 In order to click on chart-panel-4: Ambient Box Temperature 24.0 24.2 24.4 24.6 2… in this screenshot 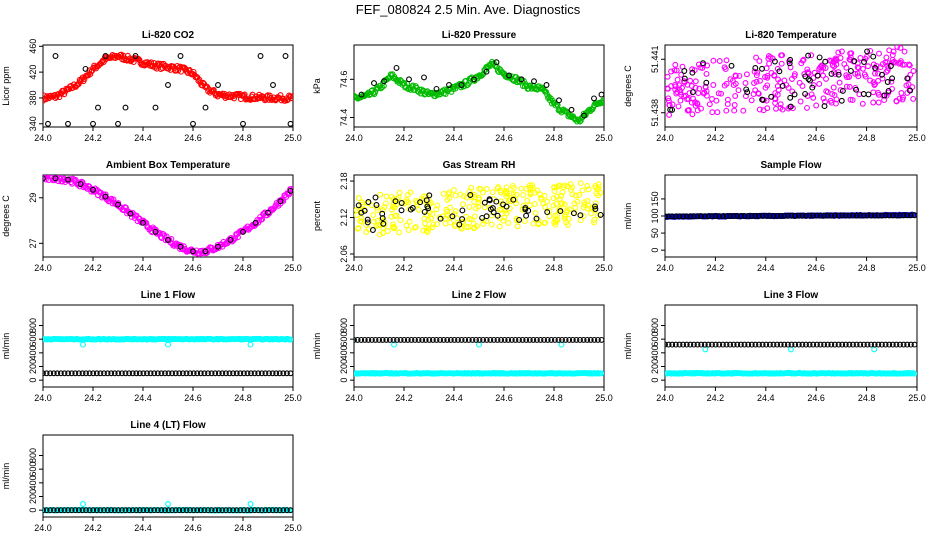, I will do `click(151, 216)`.